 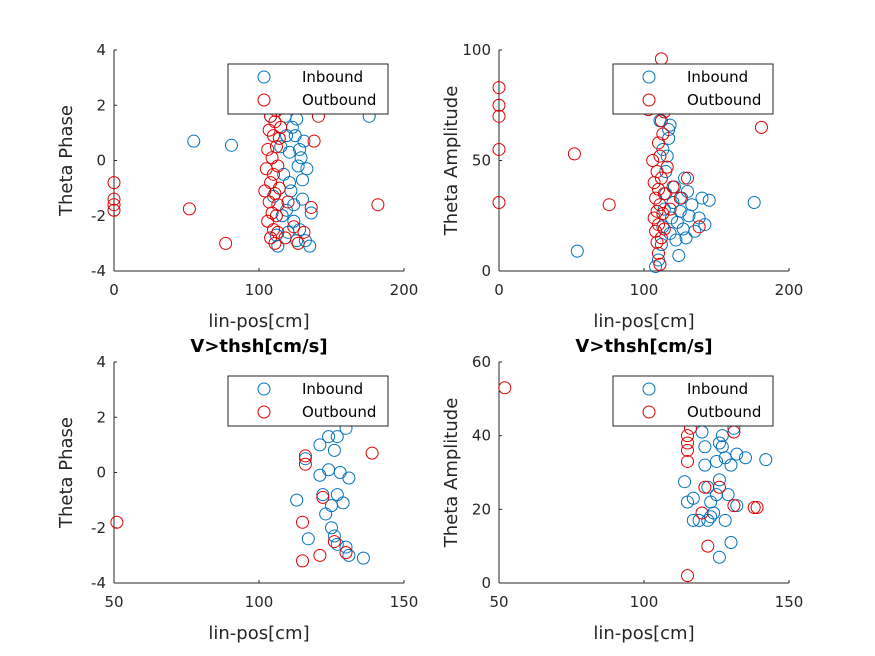 I want to click on legend-marker-inbound, so click(x=264, y=389).